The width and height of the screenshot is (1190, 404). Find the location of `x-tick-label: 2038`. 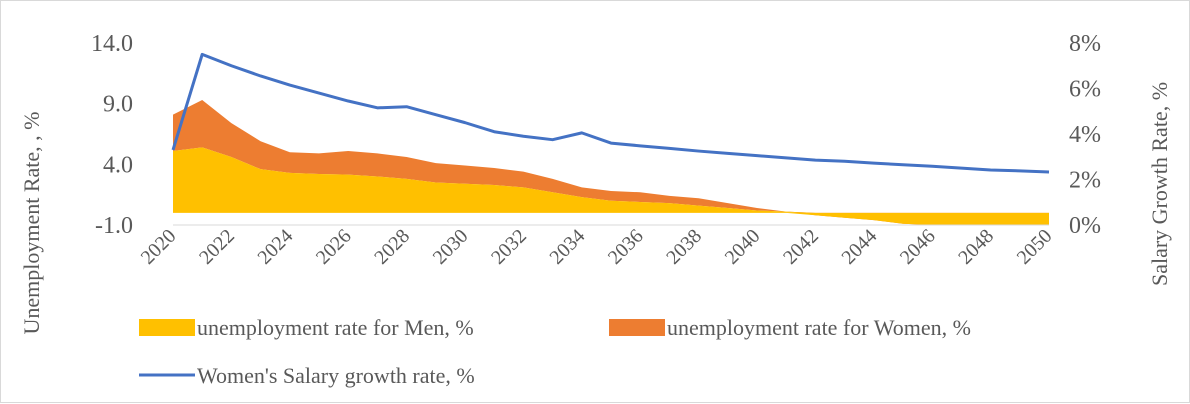

x-tick-label: 2038 is located at coordinates (684, 247).